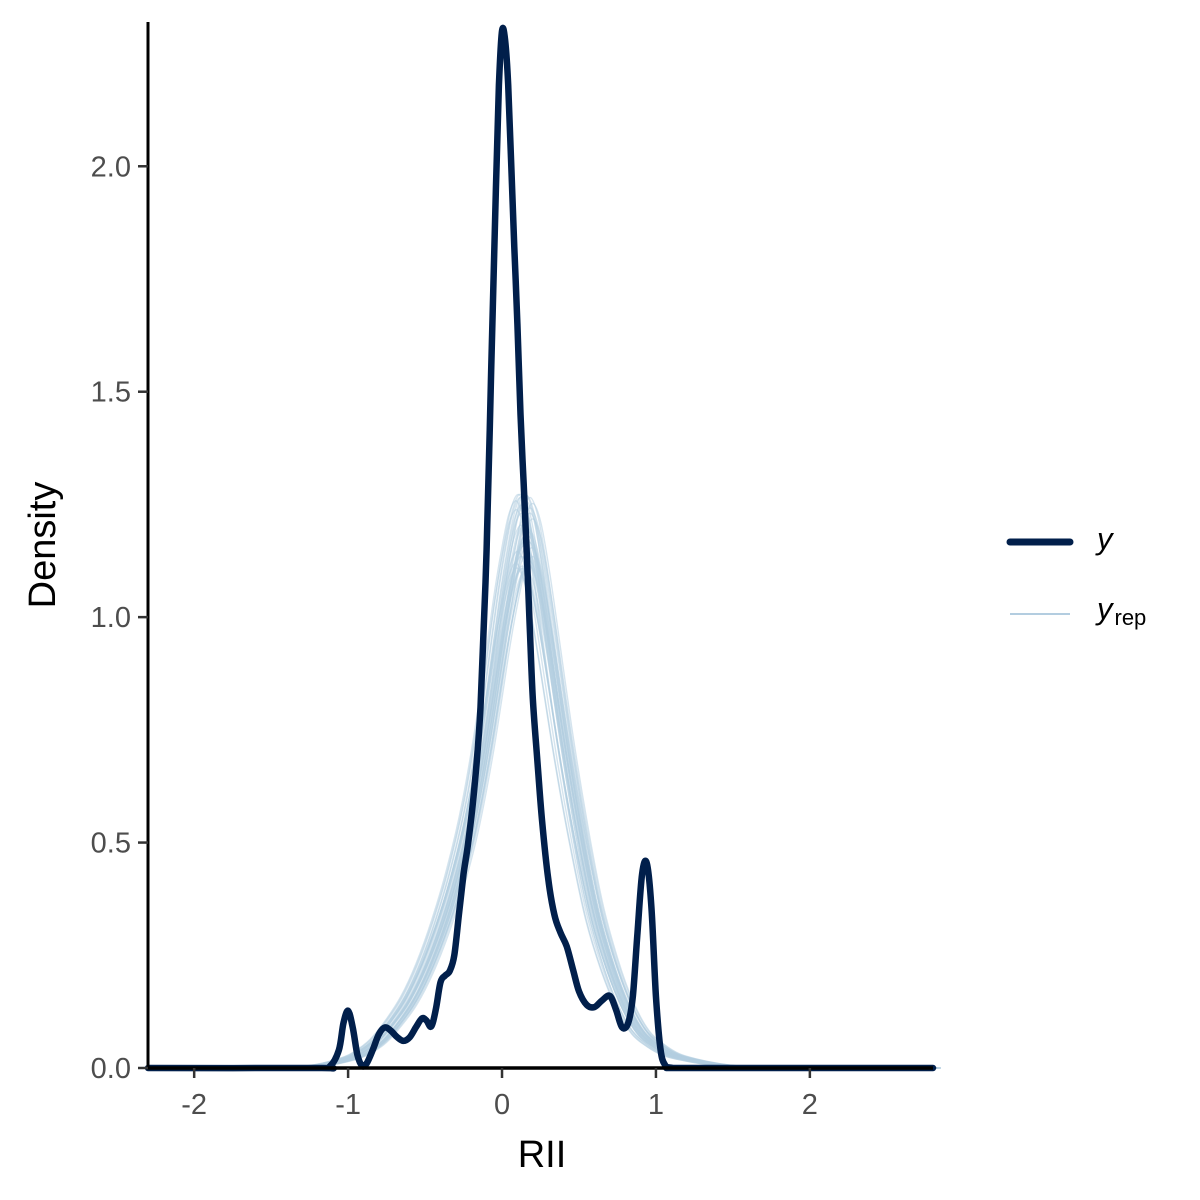 This screenshot has width=1200, height=1200. What do you see at coordinates (194, 1105) in the screenshot?
I see `x-tick-label: -2` at bounding box center [194, 1105].